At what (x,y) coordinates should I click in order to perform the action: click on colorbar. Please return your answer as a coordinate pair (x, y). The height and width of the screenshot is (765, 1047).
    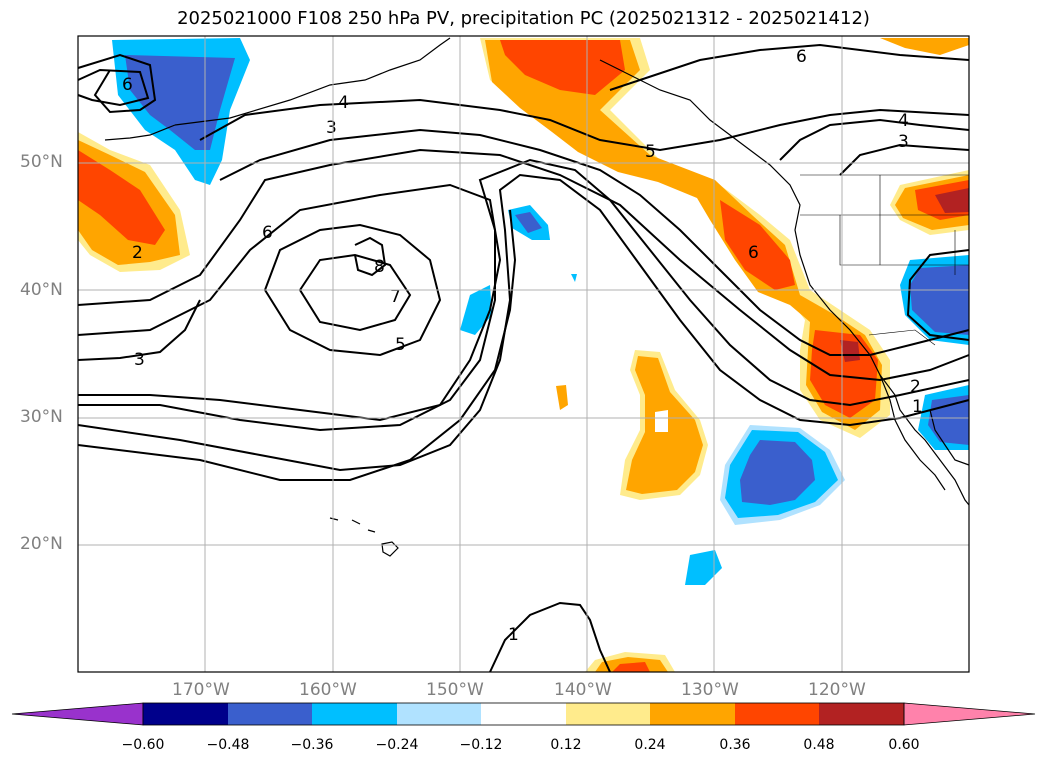
    Looking at the image, I should click on (523, 714).